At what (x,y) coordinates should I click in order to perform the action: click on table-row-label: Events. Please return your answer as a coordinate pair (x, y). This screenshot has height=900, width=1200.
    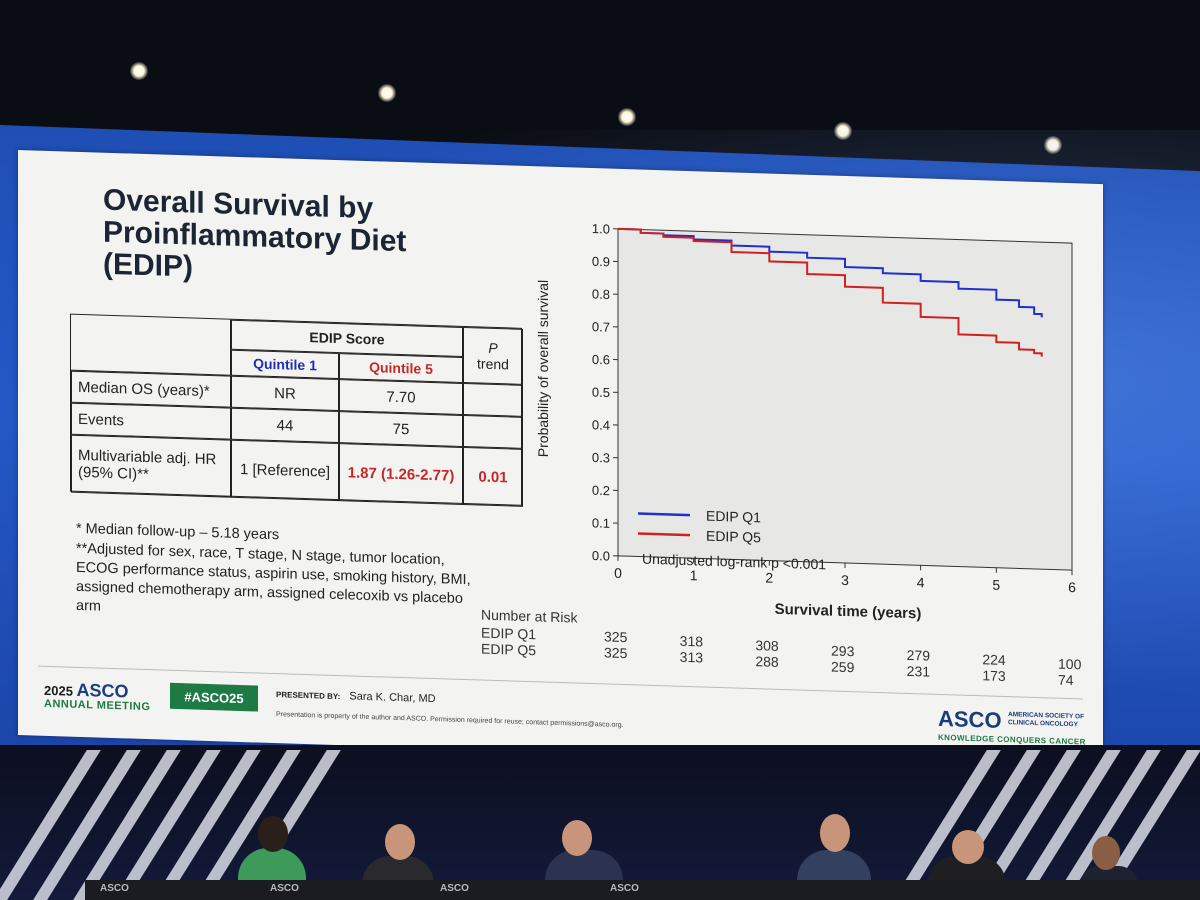
    Looking at the image, I should click on (151, 421).